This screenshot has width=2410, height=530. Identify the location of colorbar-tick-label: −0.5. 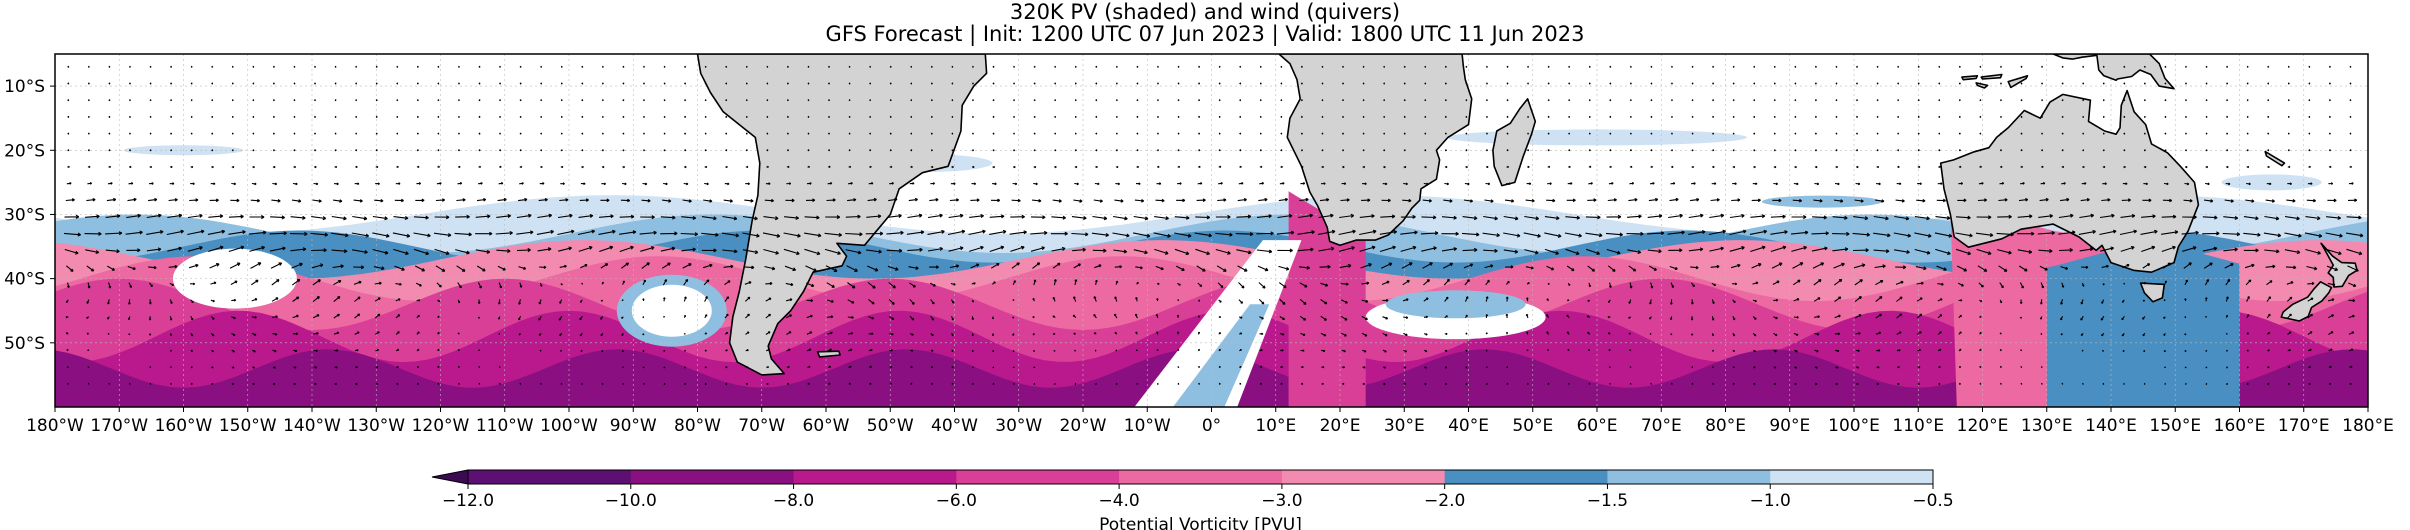
(1932, 501).